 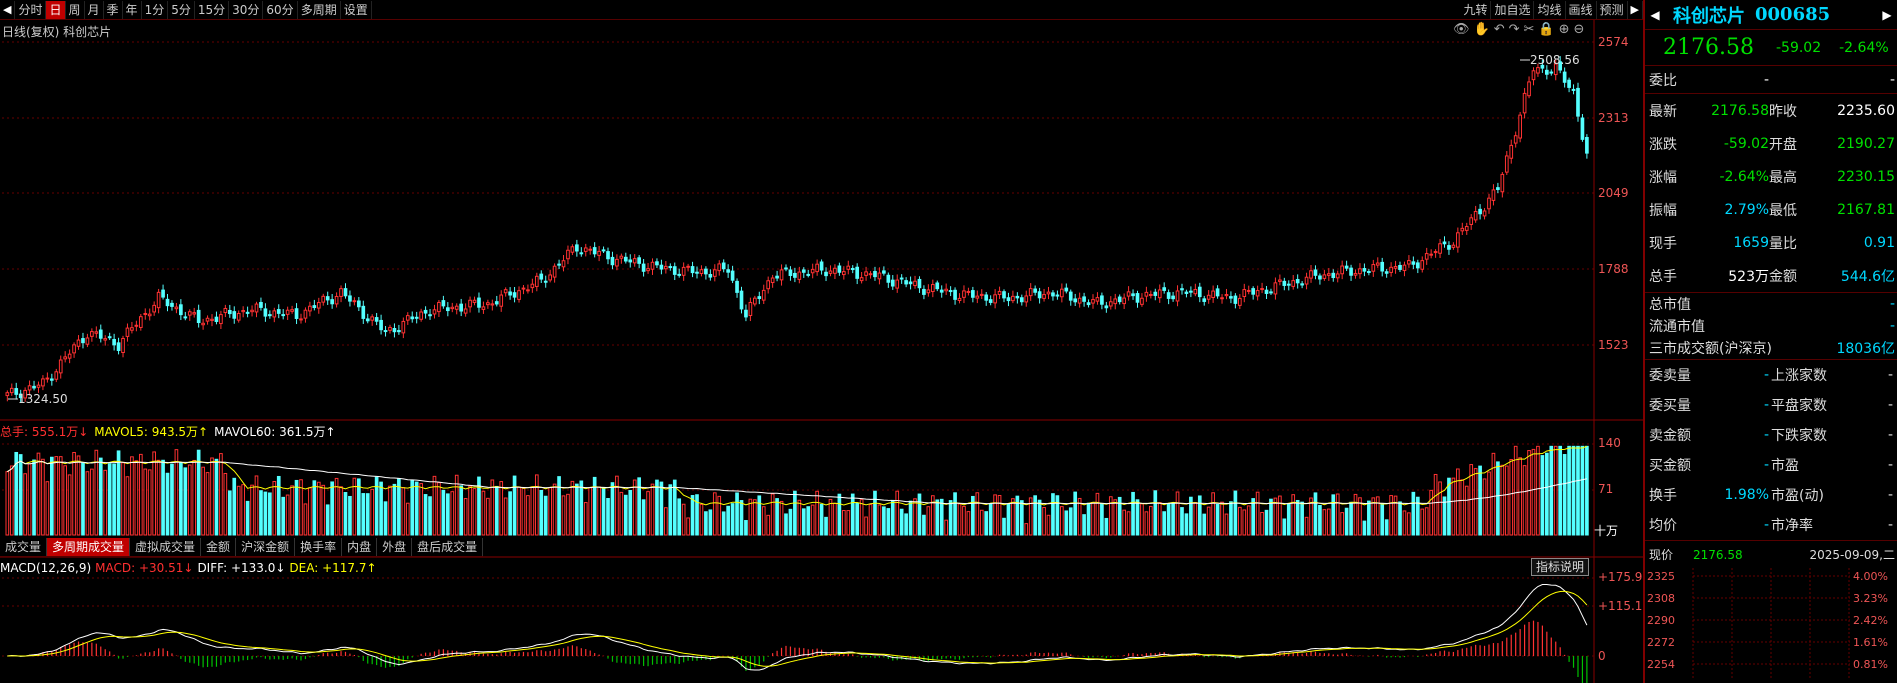 What do you see at coordinates (113, 9) in the screenshot?
I see `period-4: 季` at bounding box center [113, 9].